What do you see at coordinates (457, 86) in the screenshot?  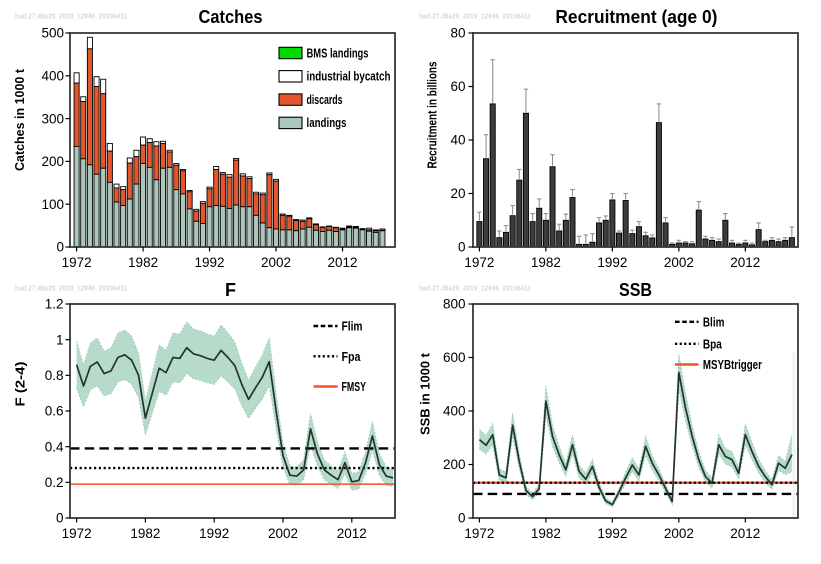 I see `svg-text: 60` at bounding box center [457, 86].